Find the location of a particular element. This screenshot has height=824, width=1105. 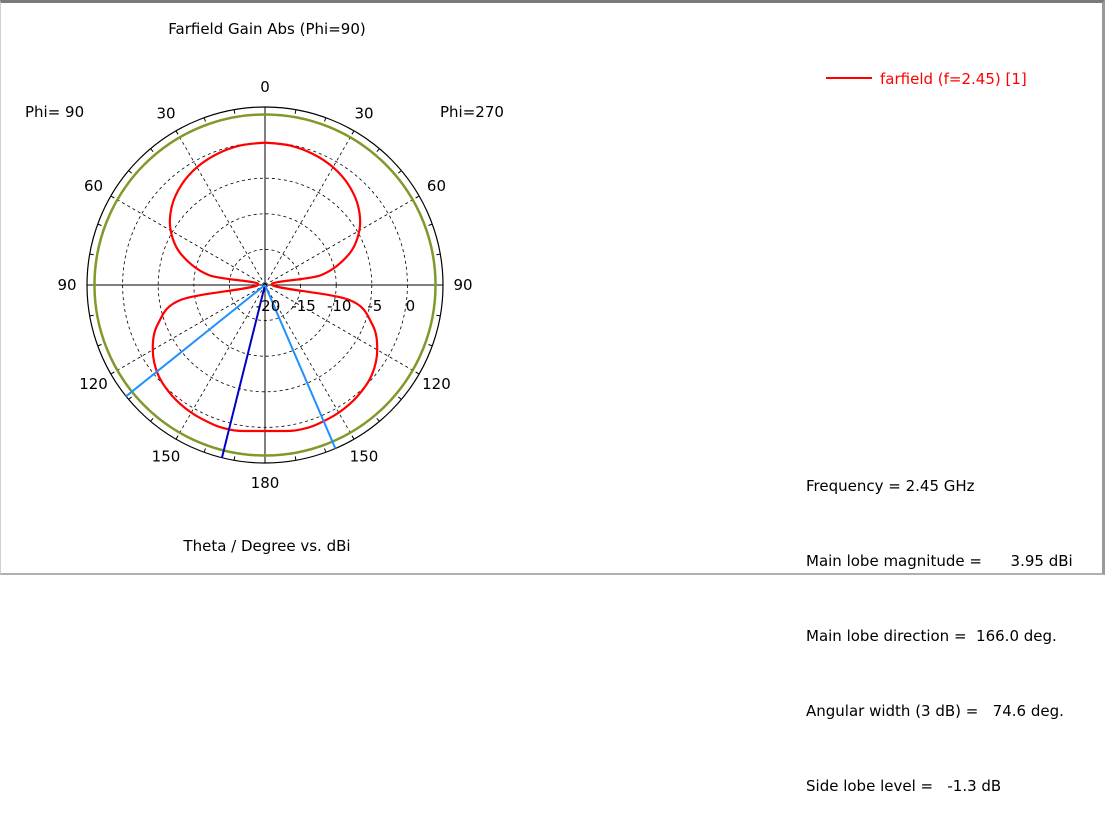

markers-layer is located at coordinates (231, 371).